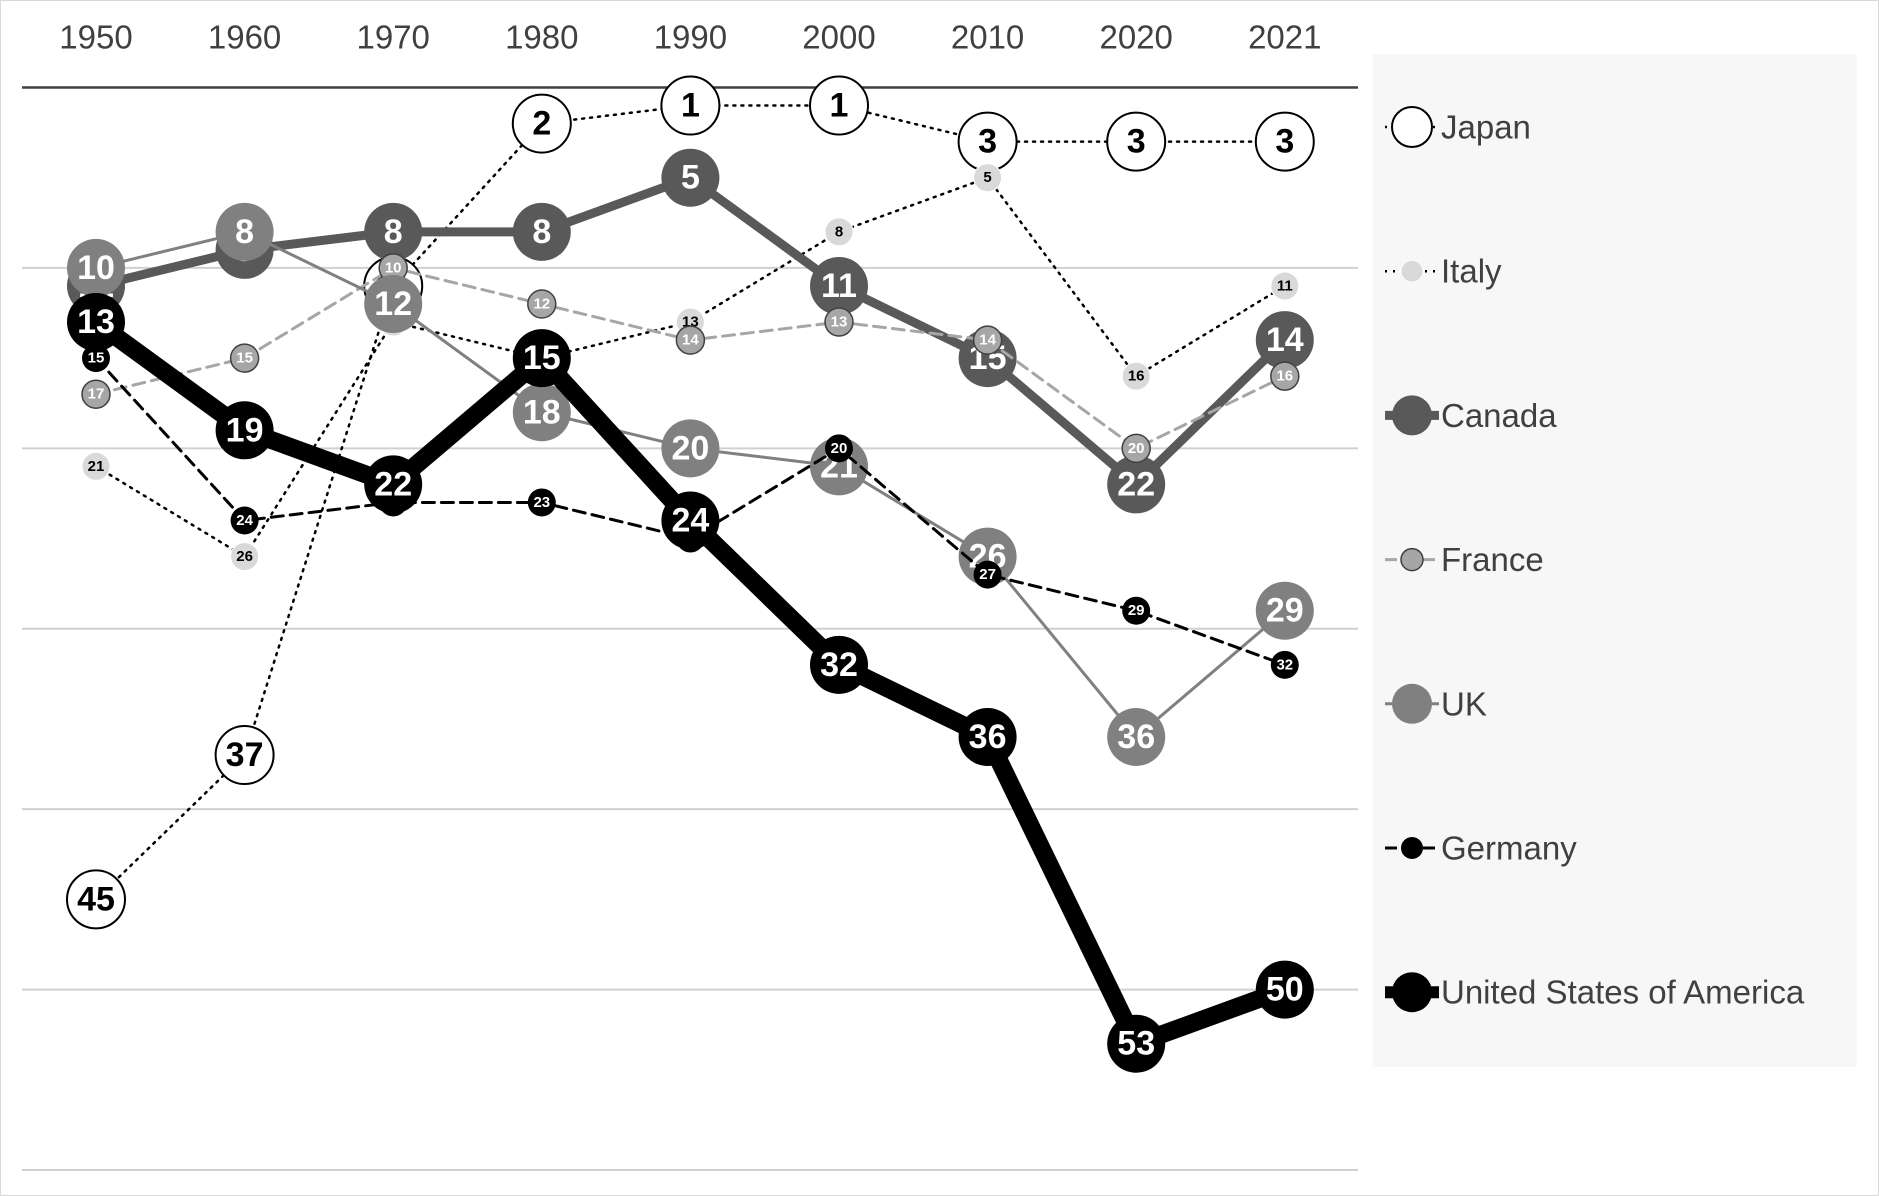 This screenshot has width=1879, height=1196. I want to click on legend-label: UK, so click(1464, 703).